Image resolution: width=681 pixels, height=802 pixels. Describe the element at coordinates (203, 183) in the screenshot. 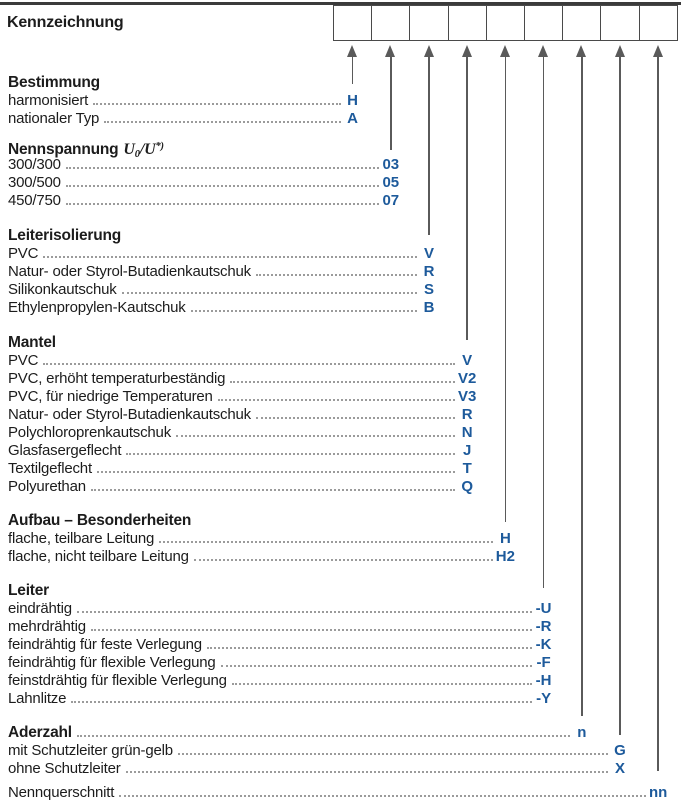

I see `code-row: 300/500 05` at that location.